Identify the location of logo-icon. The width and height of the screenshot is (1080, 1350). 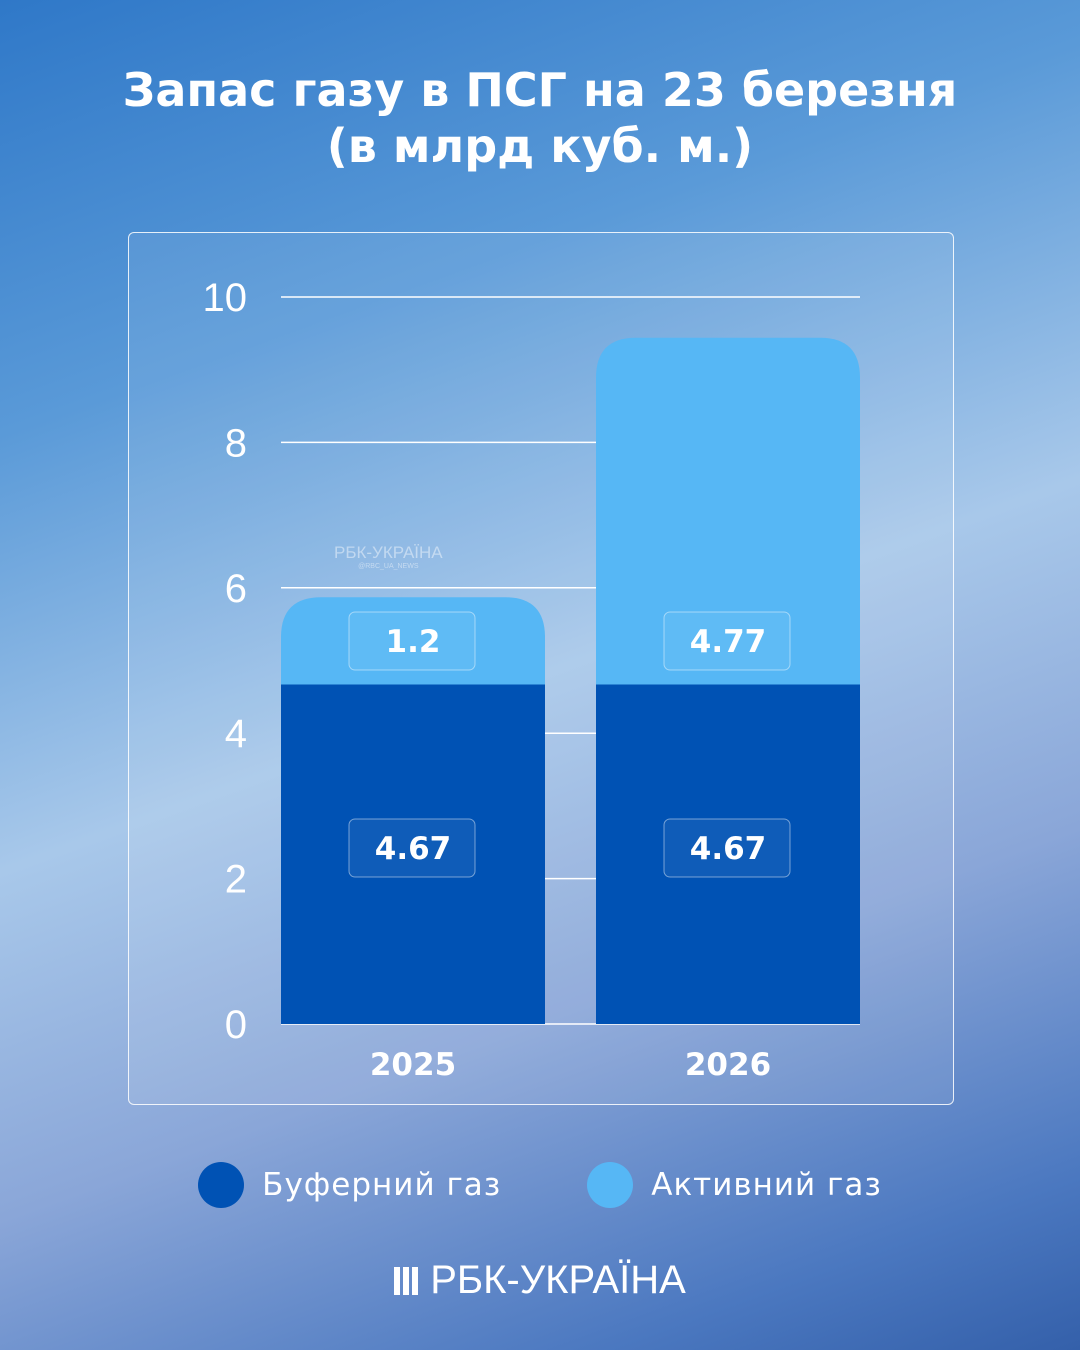
(407, 1281).